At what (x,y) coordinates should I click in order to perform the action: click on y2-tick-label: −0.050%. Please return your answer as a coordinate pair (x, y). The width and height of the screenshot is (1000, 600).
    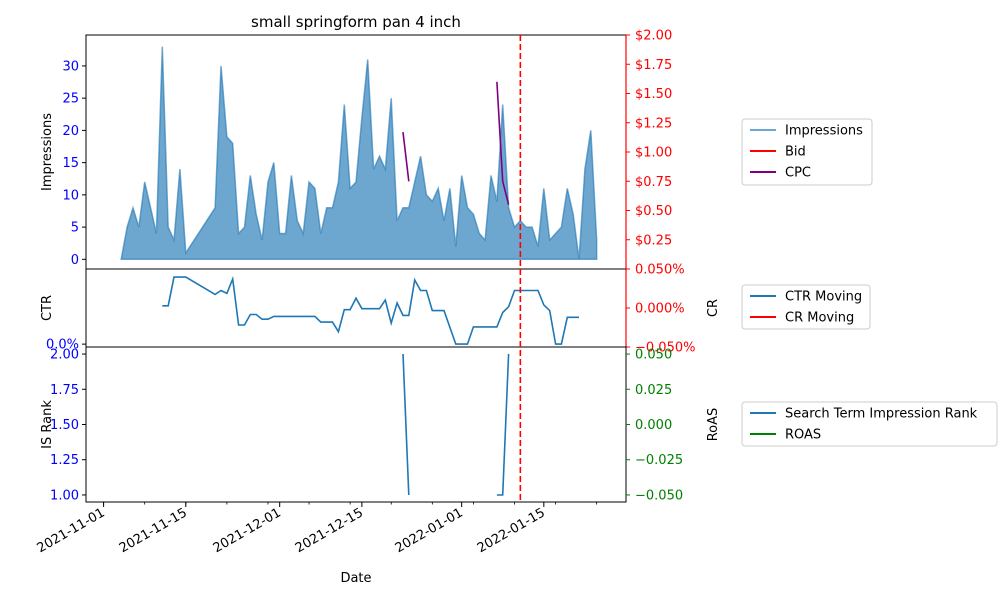
    Looking at the image, I should click on (665, 348).